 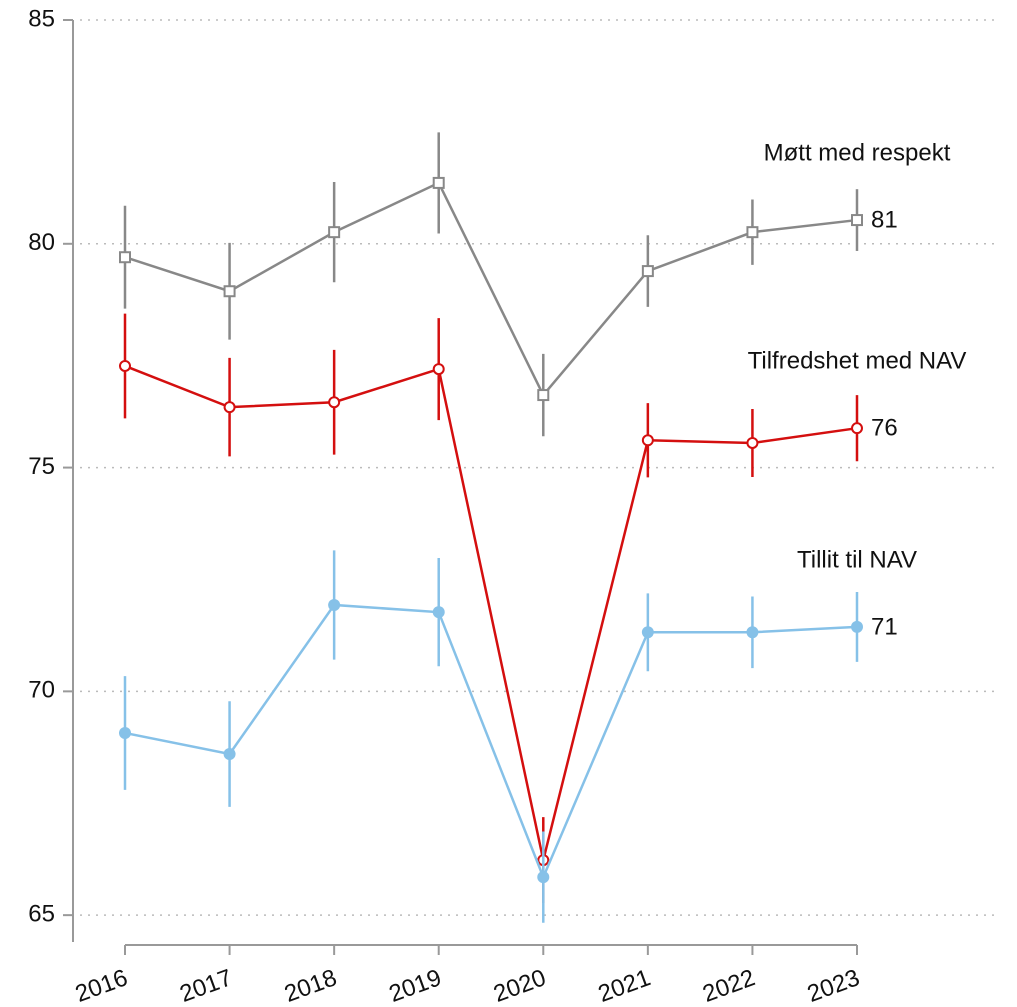 What do you see at coordinates (101, 985) in the screenshot?
I see `x-tick-label: 2016` at bounding box center [101, 985].